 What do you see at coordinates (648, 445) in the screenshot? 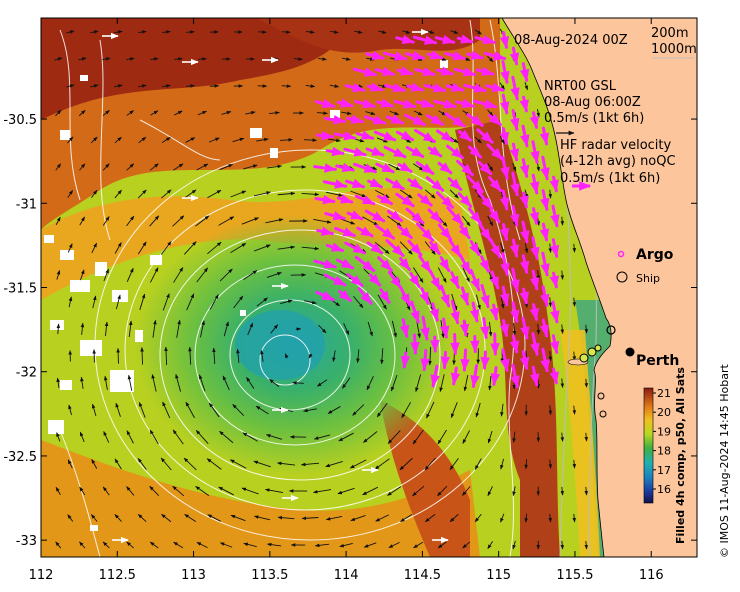
I see `colorbar` at bounding box center [648, 445].